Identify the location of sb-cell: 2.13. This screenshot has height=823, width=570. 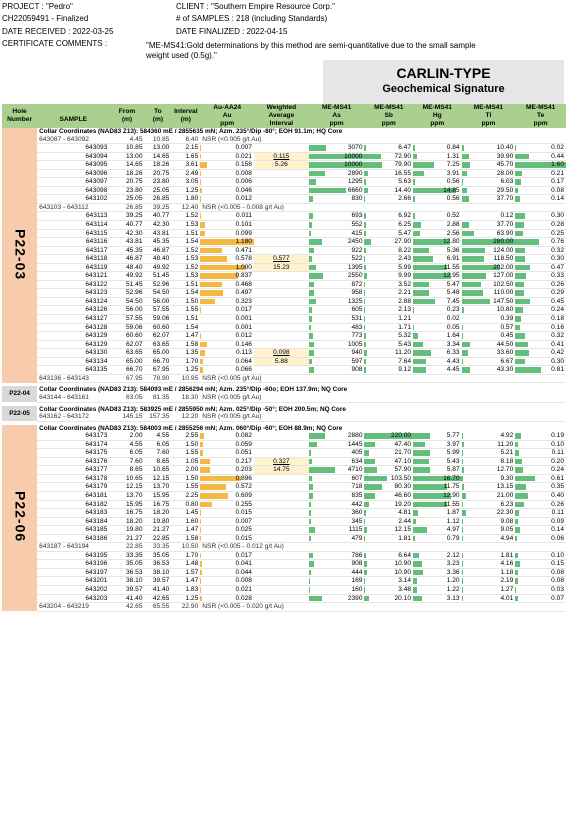
(389, 310).